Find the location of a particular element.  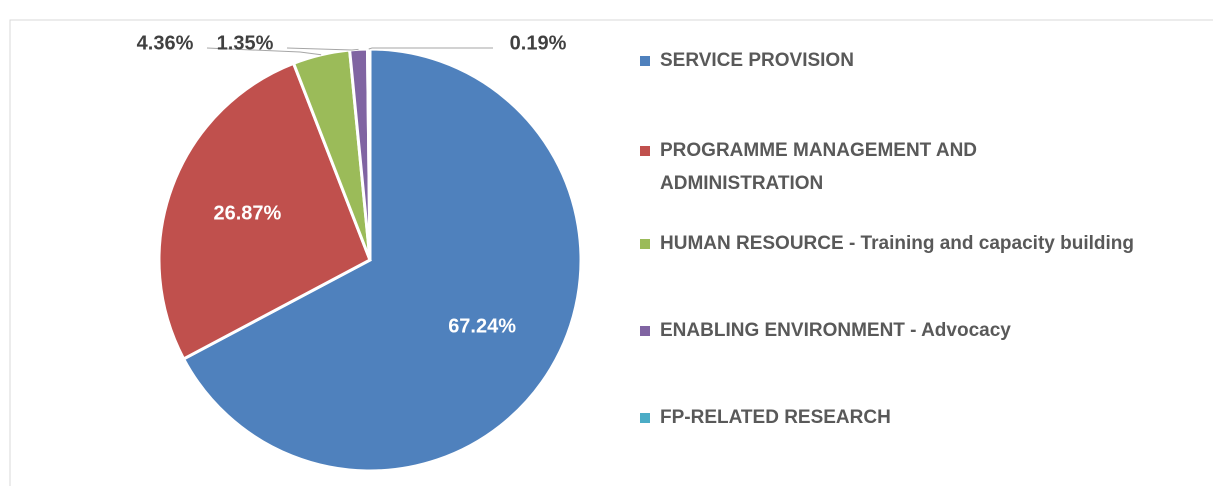

legend-entry: SERVICE PROVISION is located at coordinates (890, 60).